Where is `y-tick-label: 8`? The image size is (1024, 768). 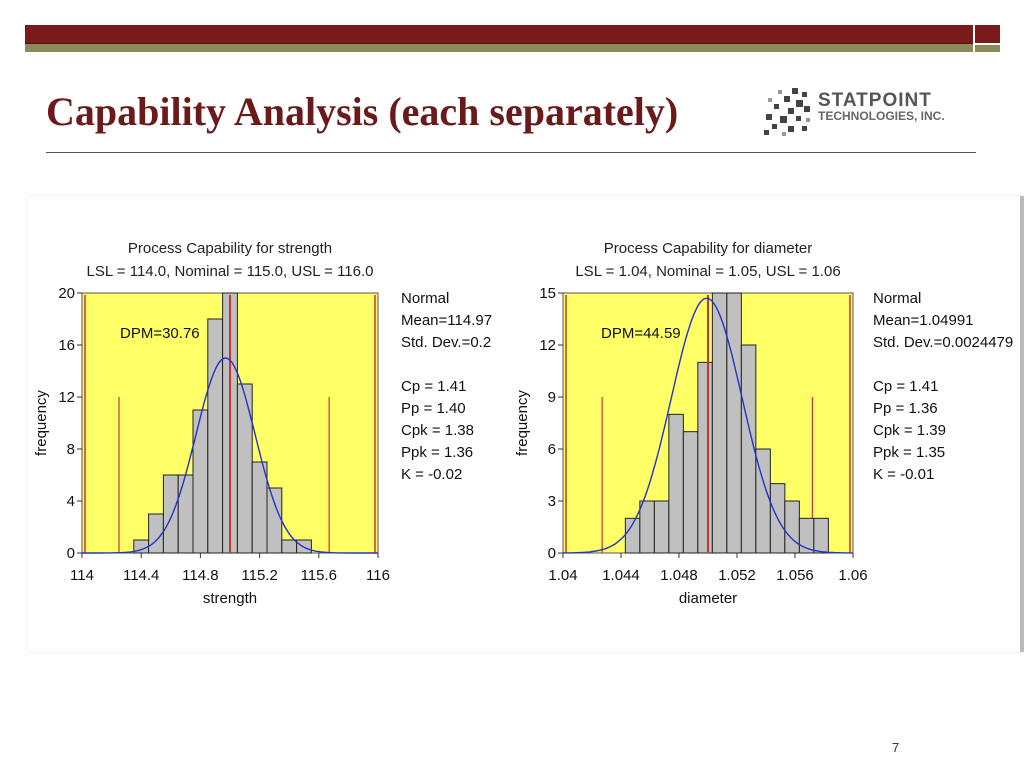
y-tick-label: 8 is located at coordinates (71, 449).